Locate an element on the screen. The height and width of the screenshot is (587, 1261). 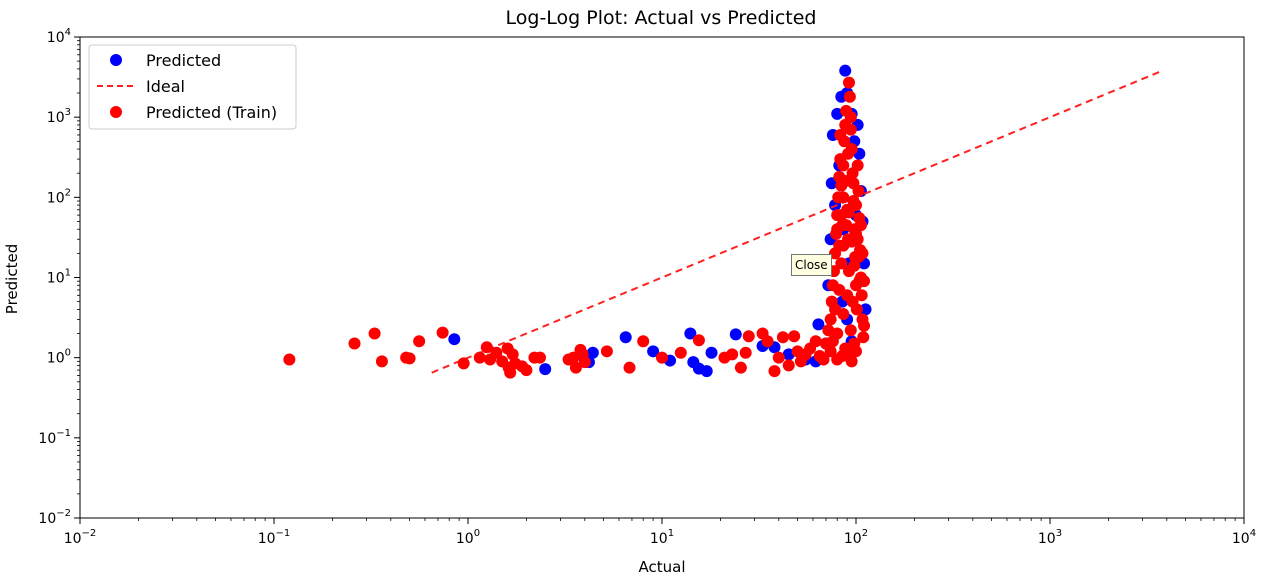
legend: Predicted Ideal Predicted (Train) is located at coordinates (192, 87).